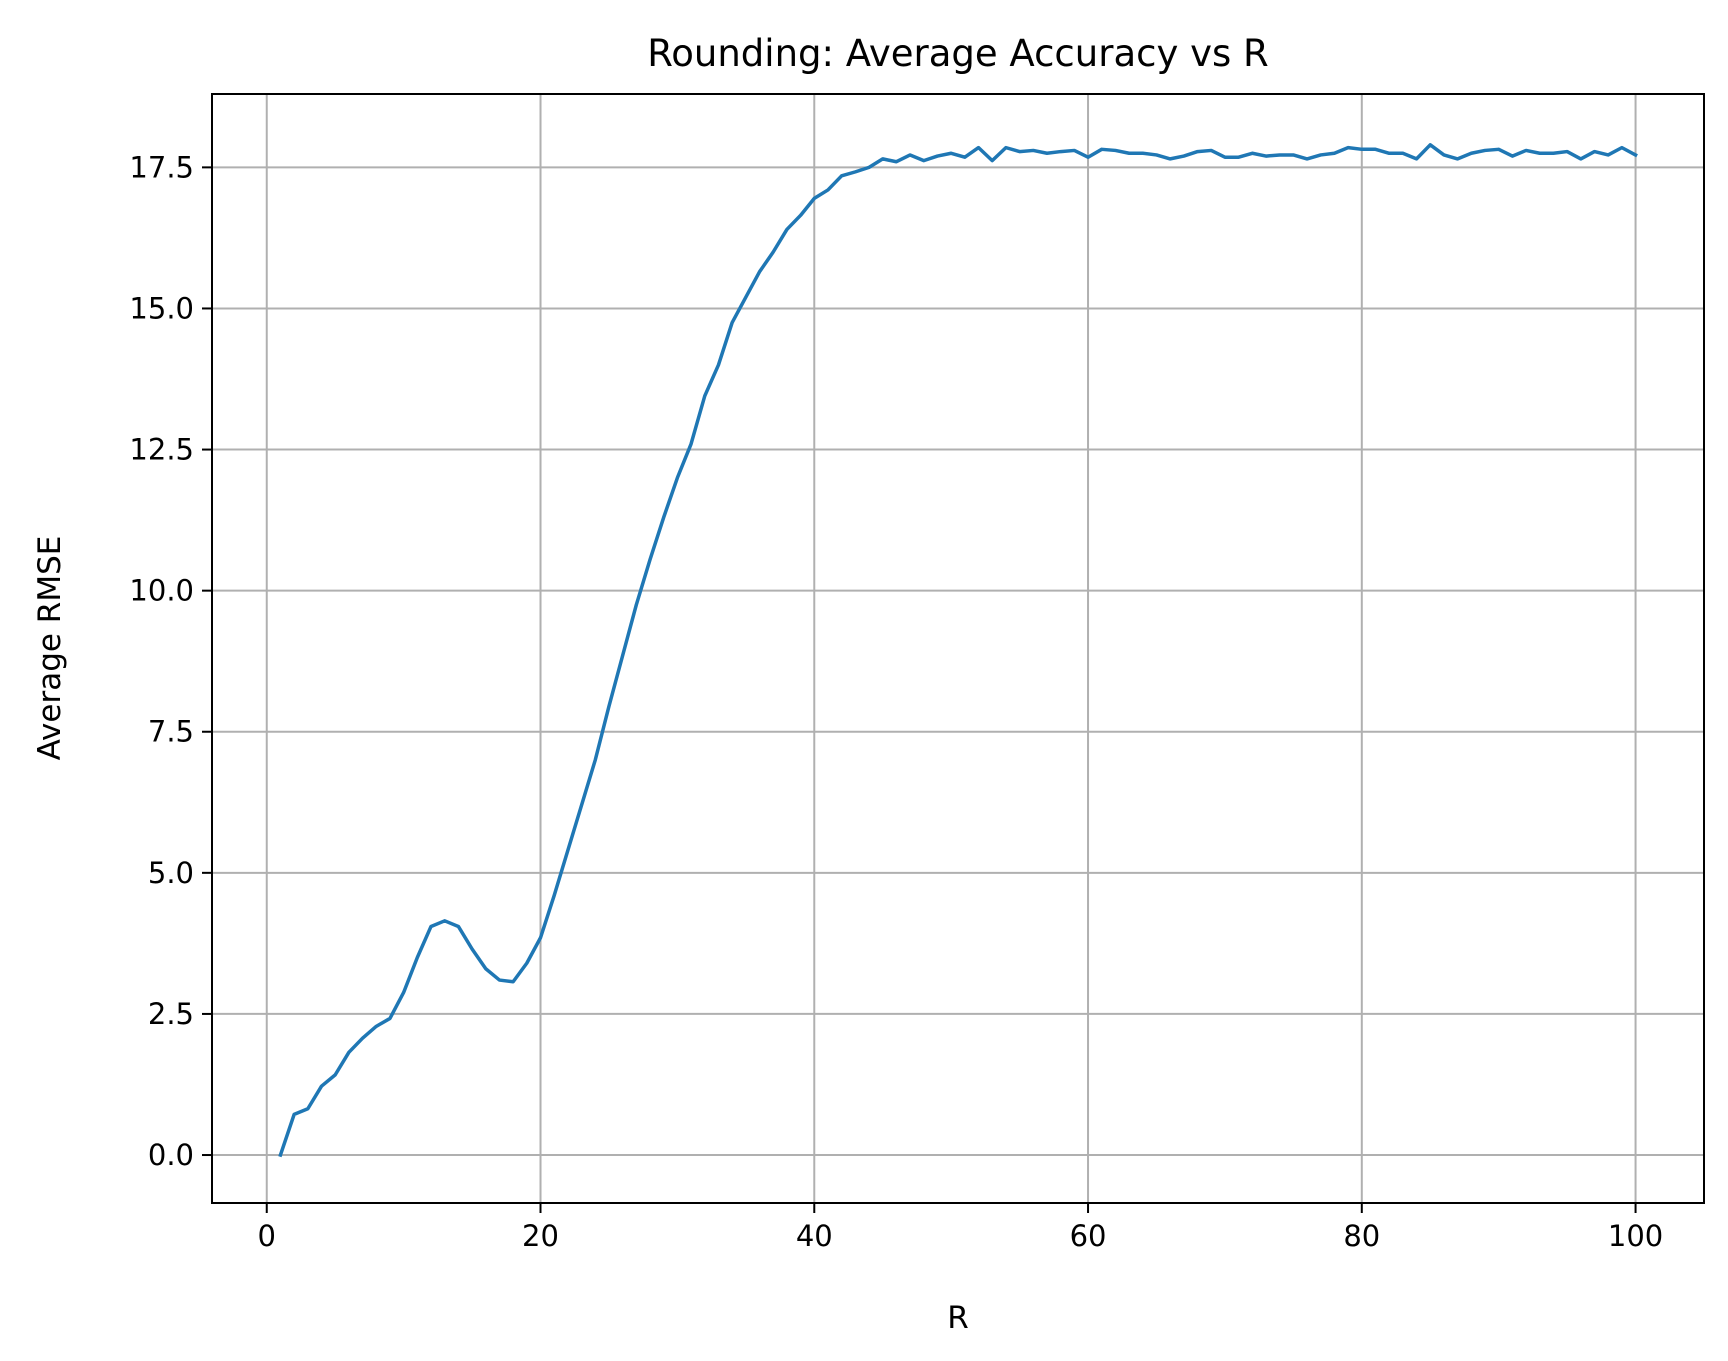 This screenshot has width=1728, height=1361. I want to click on y-tick-label: 17.5, so click(161, 167).